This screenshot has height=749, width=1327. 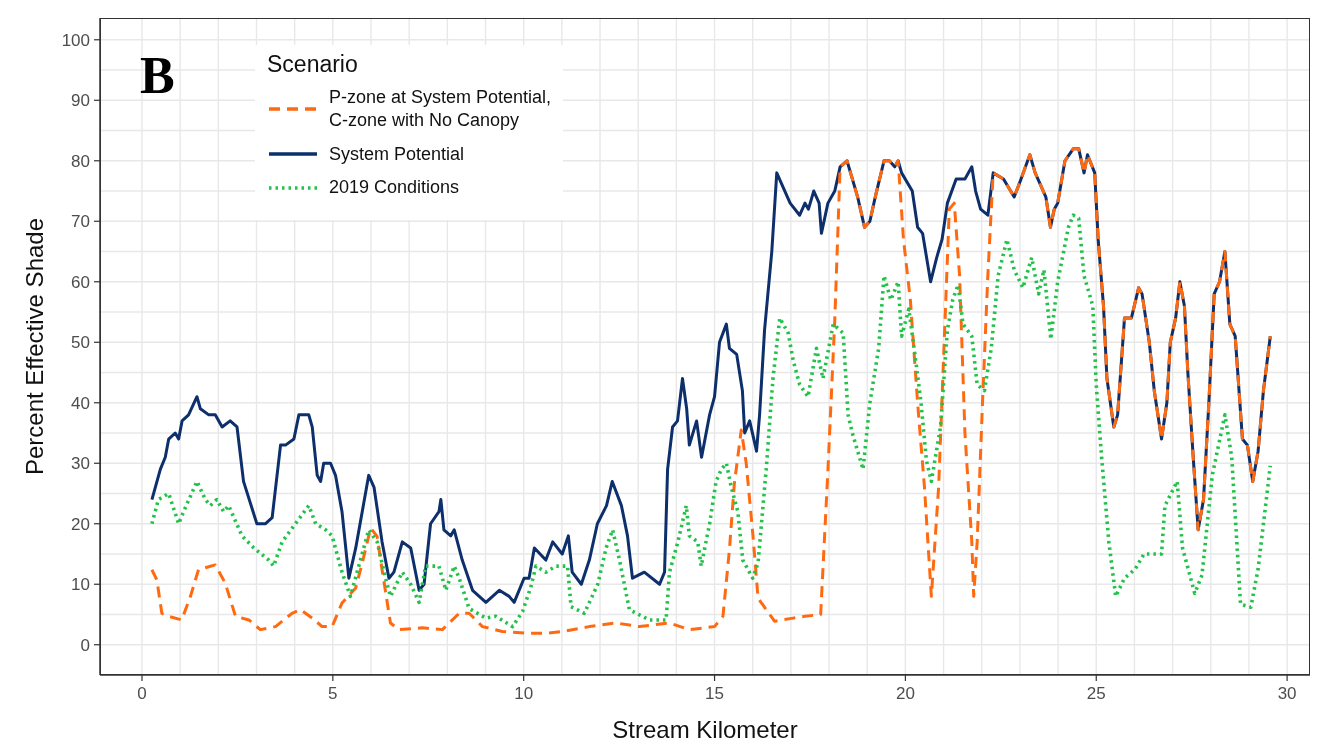 I want to click on x-tick-label: 30, so click(x=1287, y=693).